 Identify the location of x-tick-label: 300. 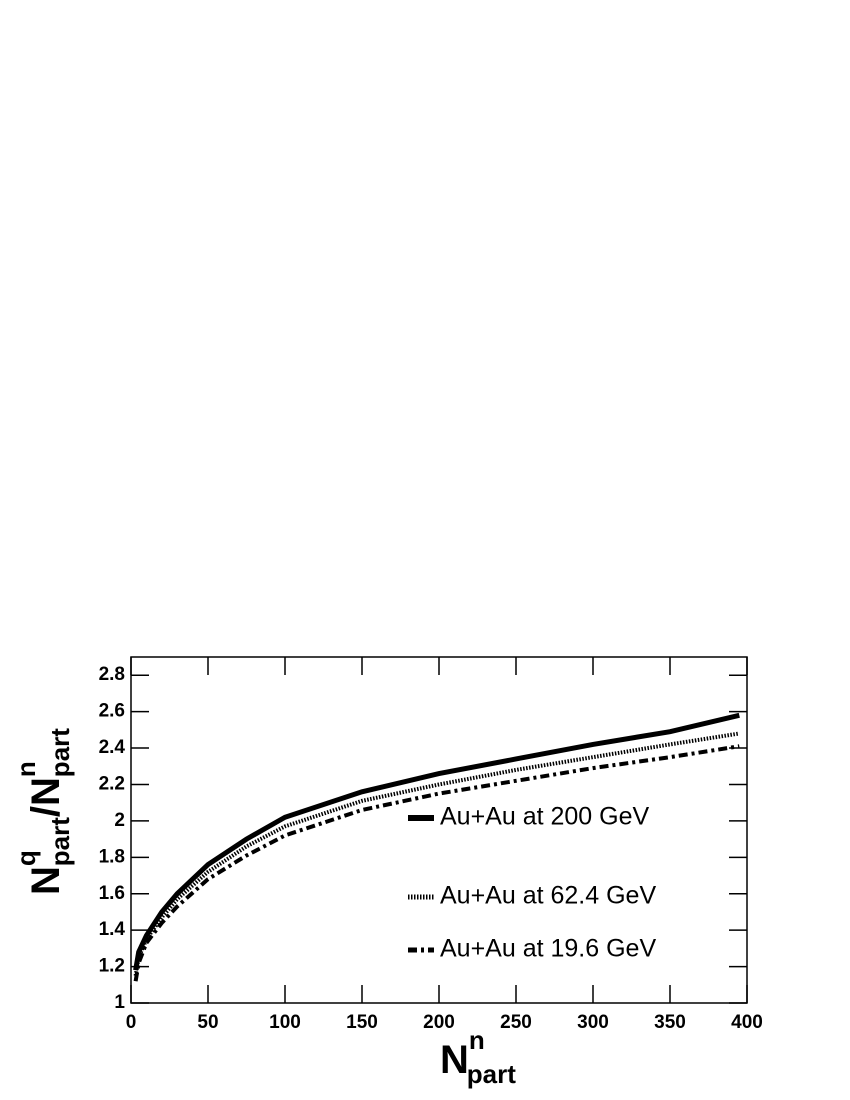
(593, 1022).